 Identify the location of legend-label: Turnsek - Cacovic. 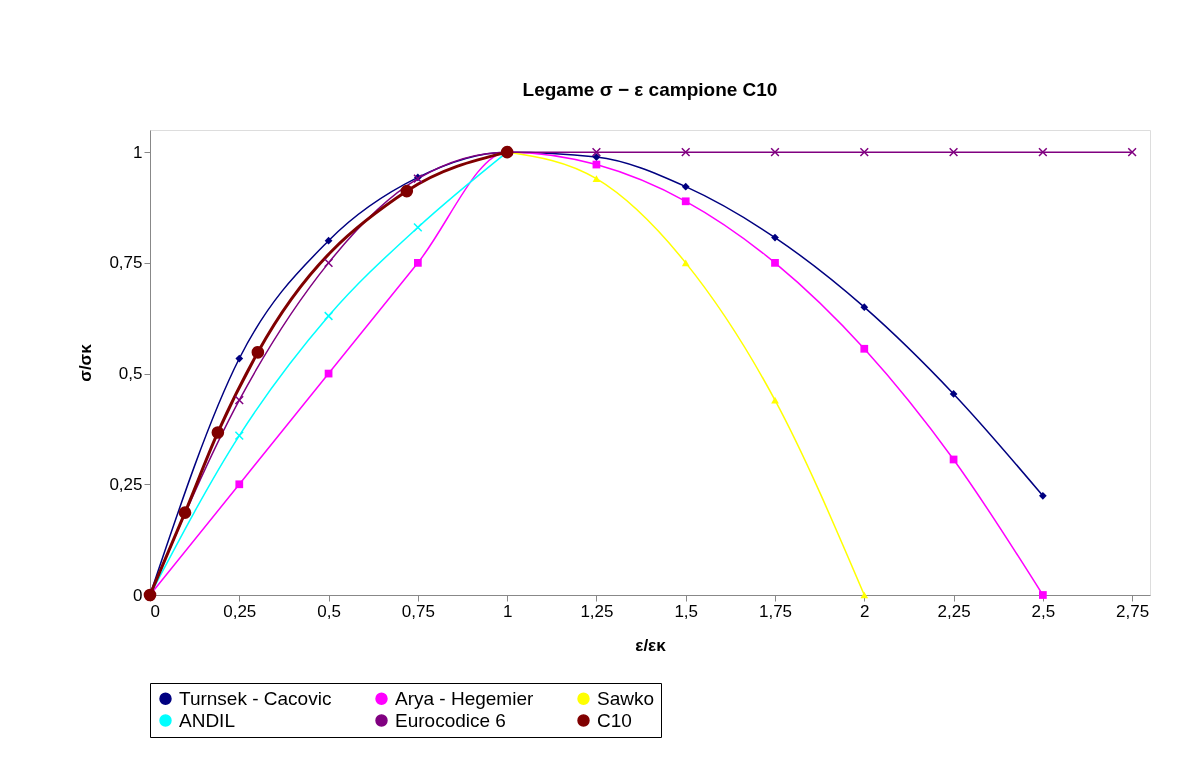
(255, 698).